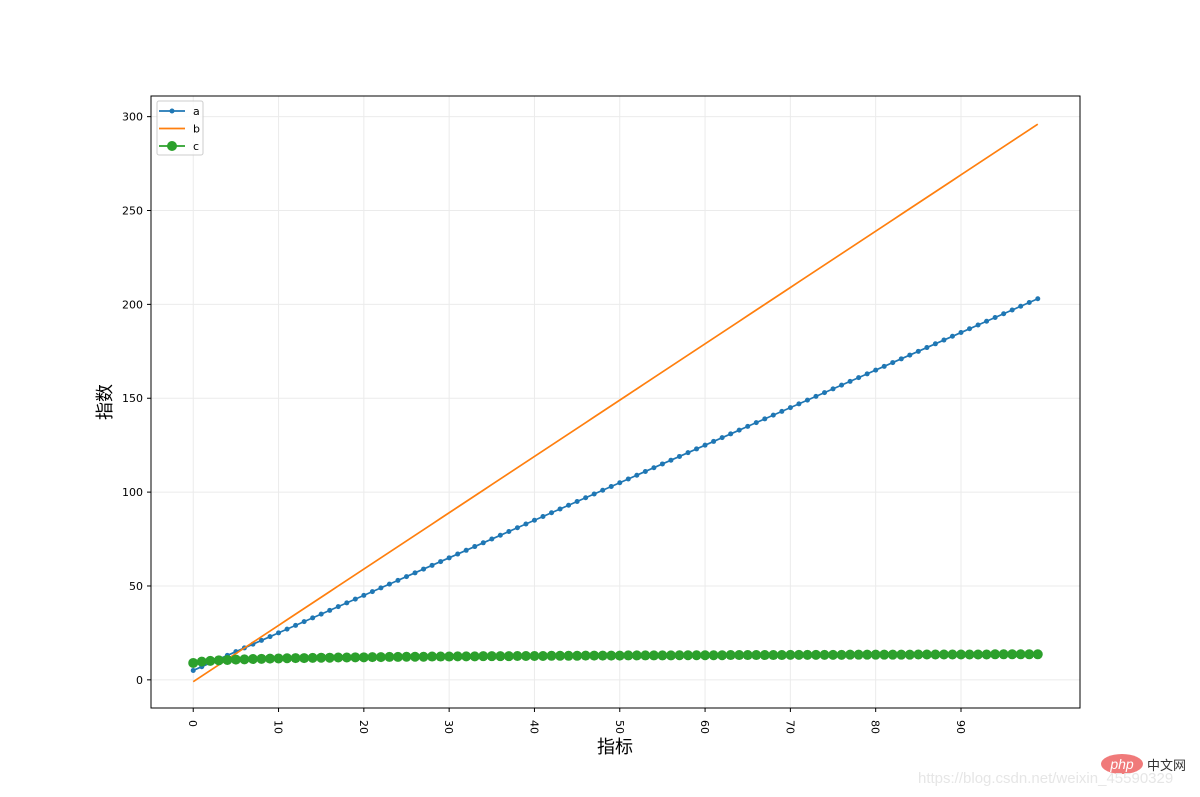 Image resolution: width=1200 pixels, height=797 pixels. What do you see at coordinates (196, 146) in the screenshot?
I see `legend-label-c: c` at bounding box center [196, 146].